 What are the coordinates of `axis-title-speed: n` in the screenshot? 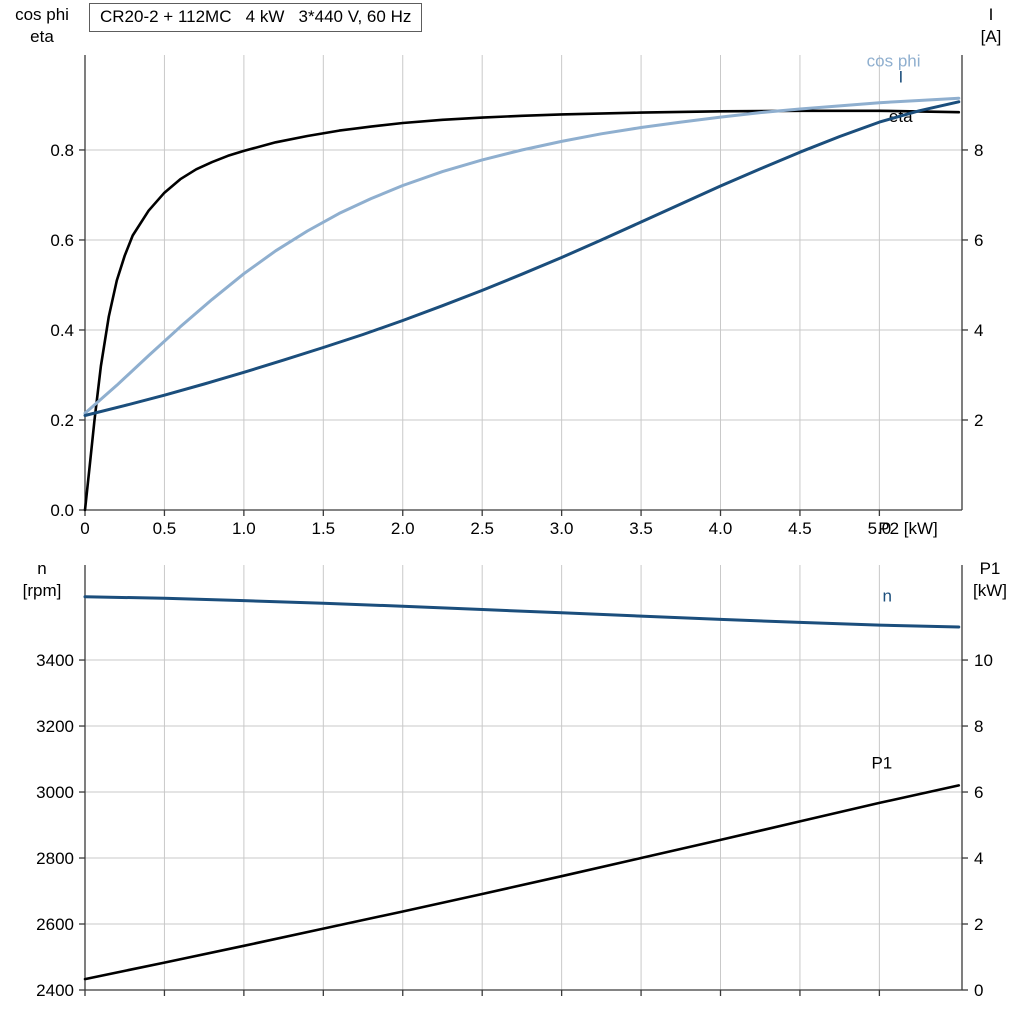 It's located at (42, 568).